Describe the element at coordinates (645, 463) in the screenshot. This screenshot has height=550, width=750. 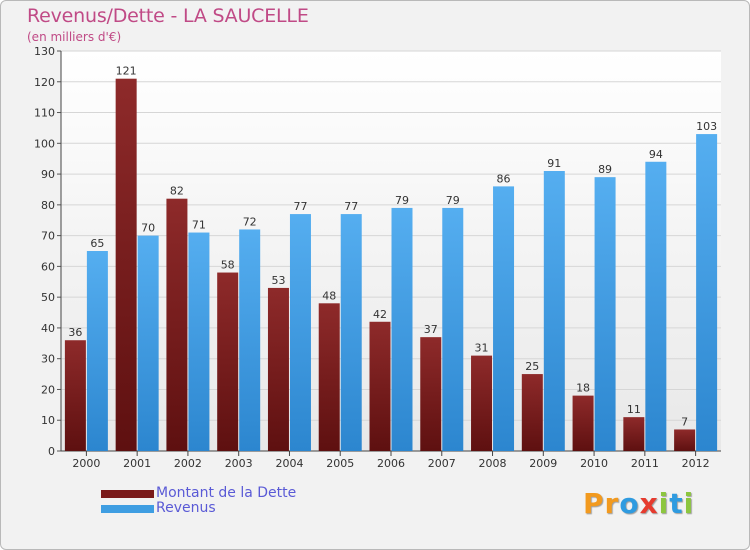
I see `x-tick-label: 2011` at that location.